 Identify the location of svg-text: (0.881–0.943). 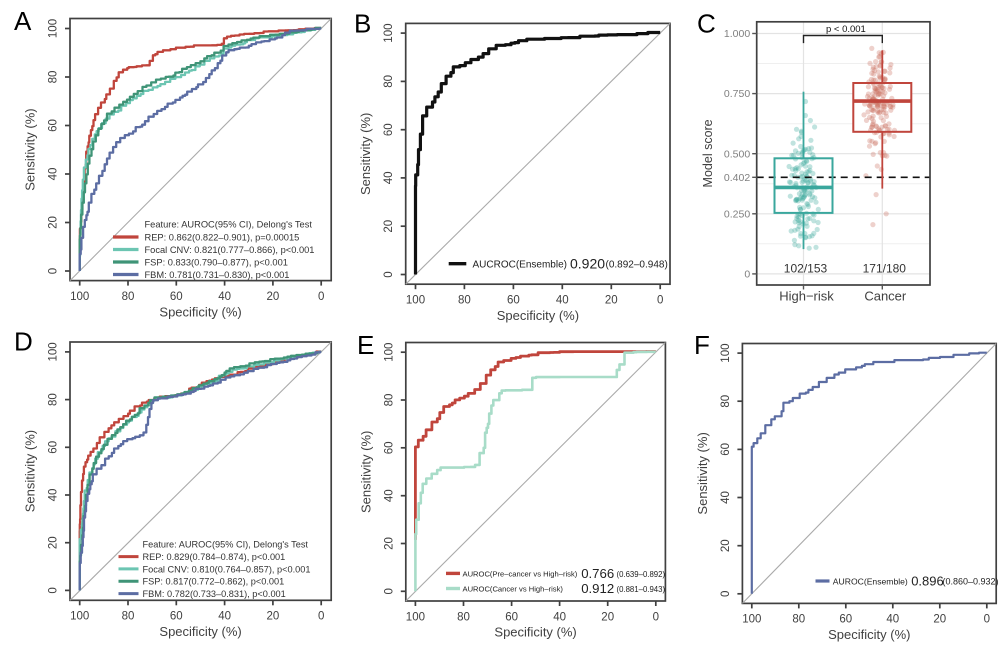
(641, 589).